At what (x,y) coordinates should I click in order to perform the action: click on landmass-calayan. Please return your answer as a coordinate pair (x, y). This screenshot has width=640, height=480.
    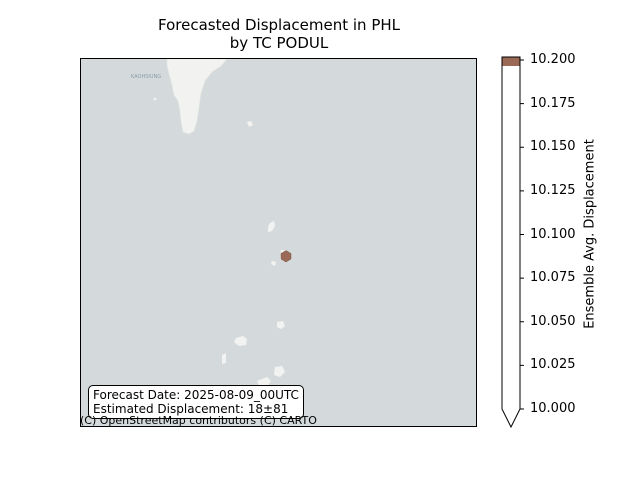
    Looking at the image, I should click on (224, 358).